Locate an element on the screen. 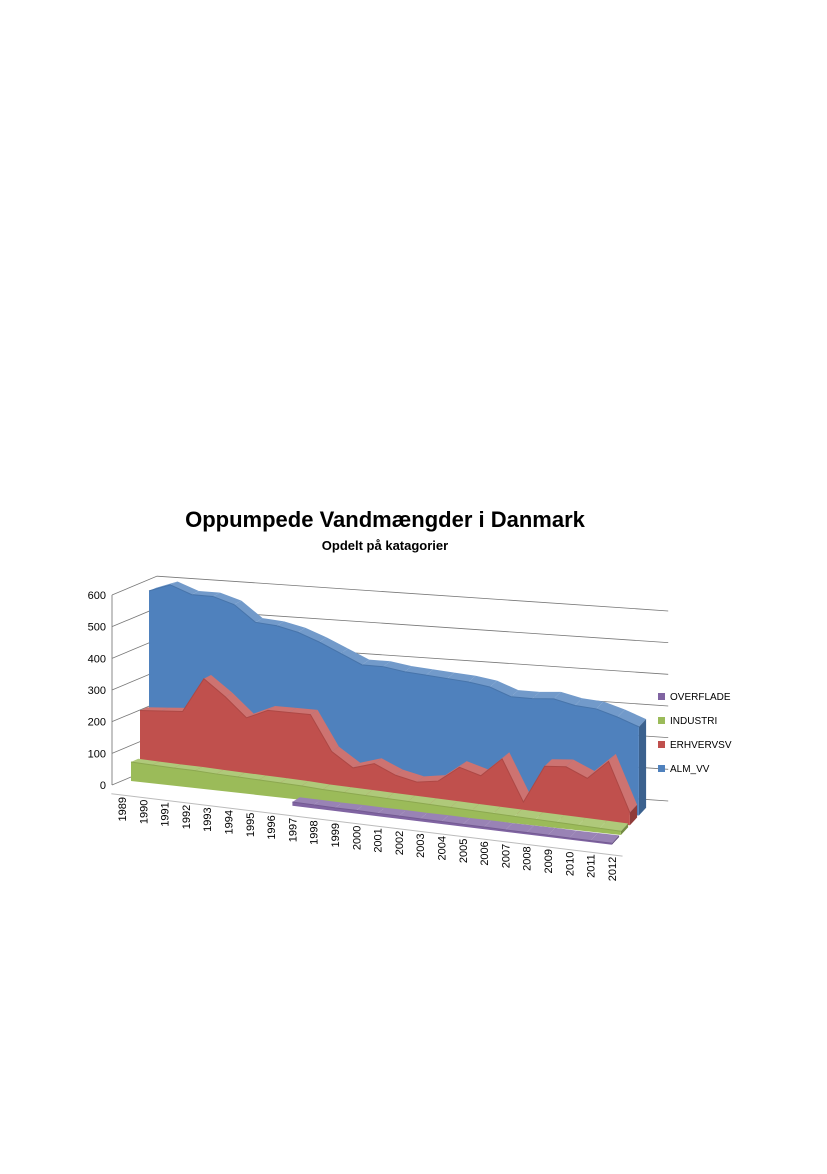 The height and width of the screenshot is (1174, 827). x-tick-label: 2007 is located at coordinates (506, 856).